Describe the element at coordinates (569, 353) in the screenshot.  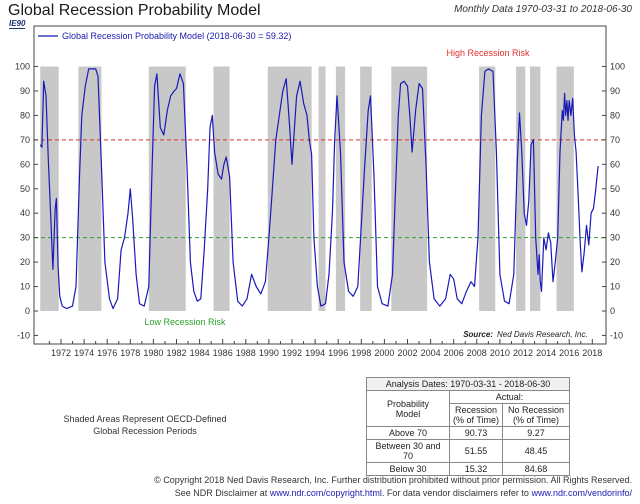
I see `x-tick-label: 2016` at that location.